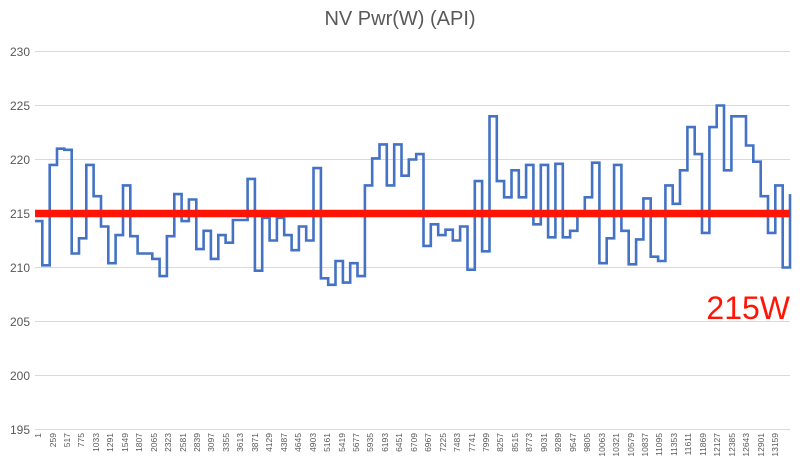 The width and height of the screenshot is (800, 475). What do you see at coordinates (543, 442) in the screenshot?
I see `x-tick-label: 9031` at bounding box center [543, 442].